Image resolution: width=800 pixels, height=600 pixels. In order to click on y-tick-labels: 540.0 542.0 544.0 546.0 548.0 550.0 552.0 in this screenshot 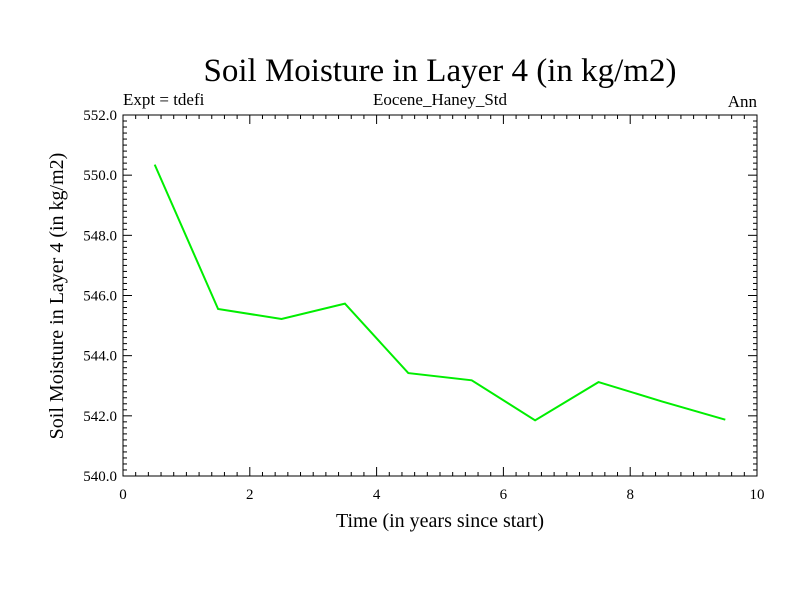, I will do `click(100, 296)`.